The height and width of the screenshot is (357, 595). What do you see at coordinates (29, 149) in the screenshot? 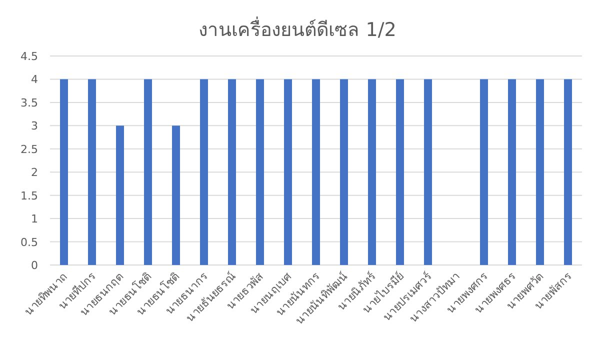
I see `y-tick-label: 2.5` at bounding box center [29, 149].